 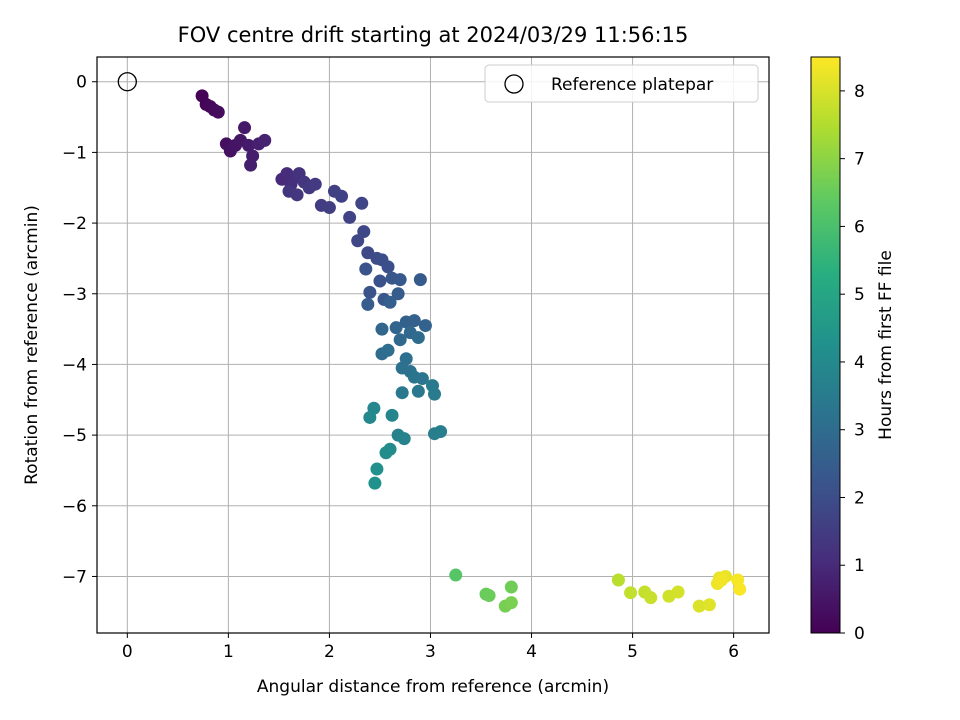 I want to click on x-tick-label: 0, so click(x=127, y=652).